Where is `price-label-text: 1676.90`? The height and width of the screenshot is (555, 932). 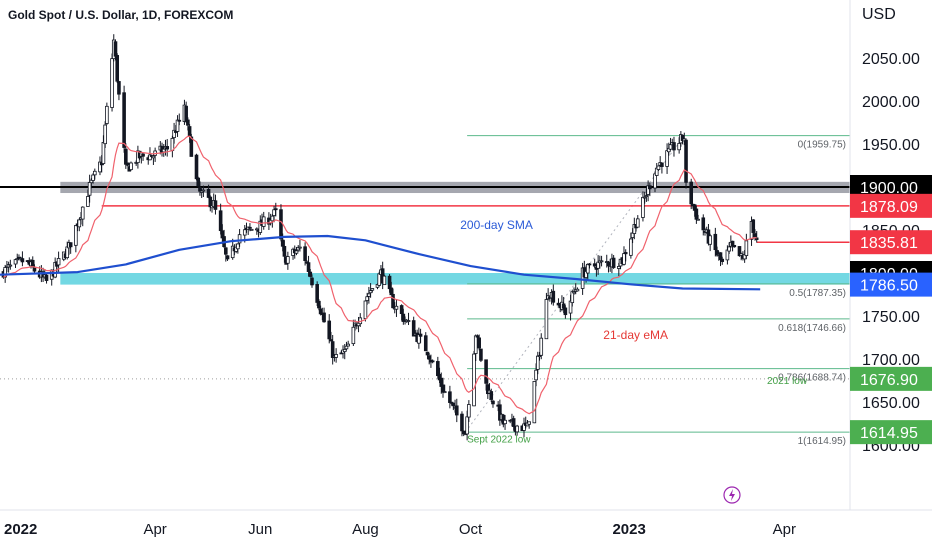
price-label-text: 1676.90 is located at coordinates (889, 380).